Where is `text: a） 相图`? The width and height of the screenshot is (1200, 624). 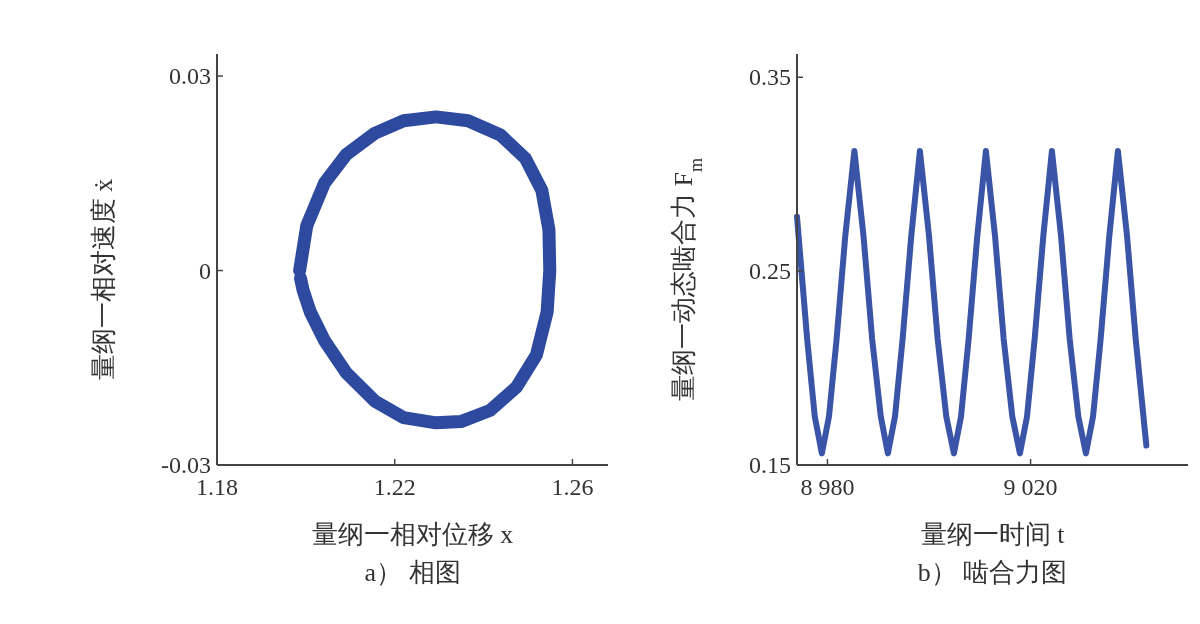 text: a） 相图 is located at coordinates (412, 572).